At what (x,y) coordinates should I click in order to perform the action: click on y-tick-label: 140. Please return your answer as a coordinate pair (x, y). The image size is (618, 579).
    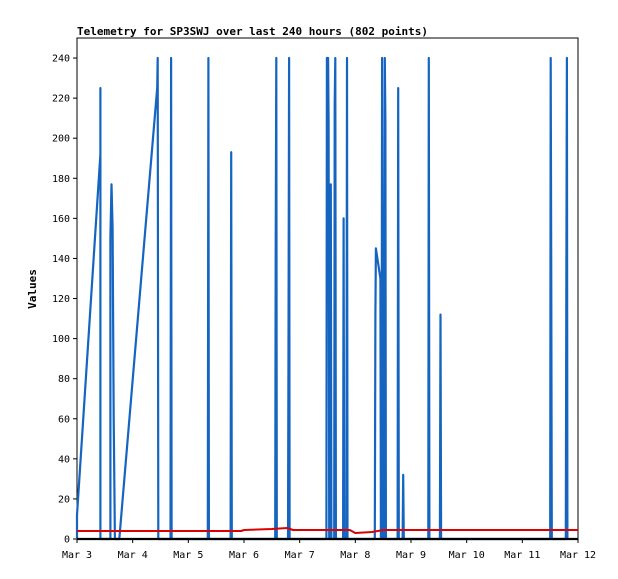
    Looking at the image, I should click on (61, 259).